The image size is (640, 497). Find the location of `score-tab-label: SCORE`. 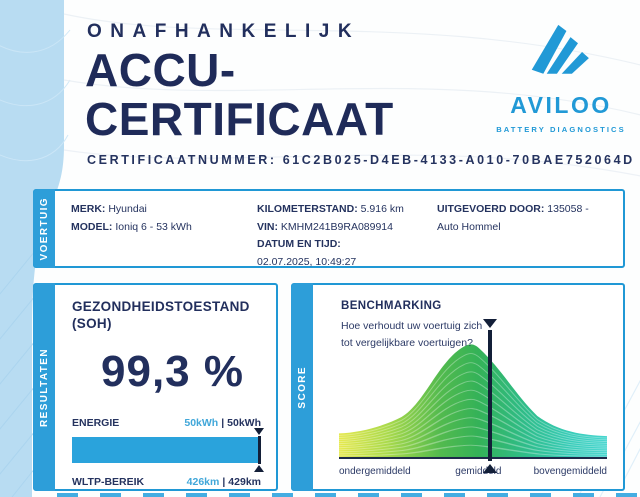

score-tab-label: SCORE is located at coordinates (302, 387).